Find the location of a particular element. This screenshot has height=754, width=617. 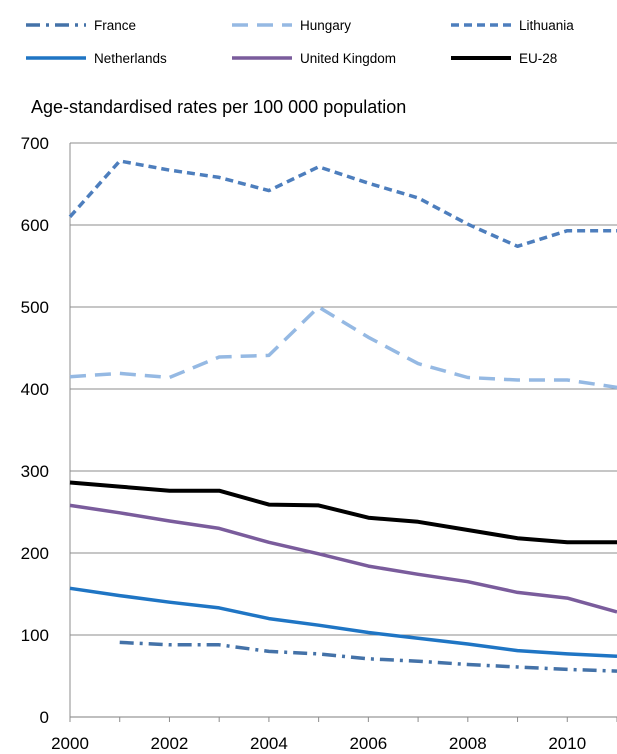

series-line-lithuania is located at coordinates (342, 204).